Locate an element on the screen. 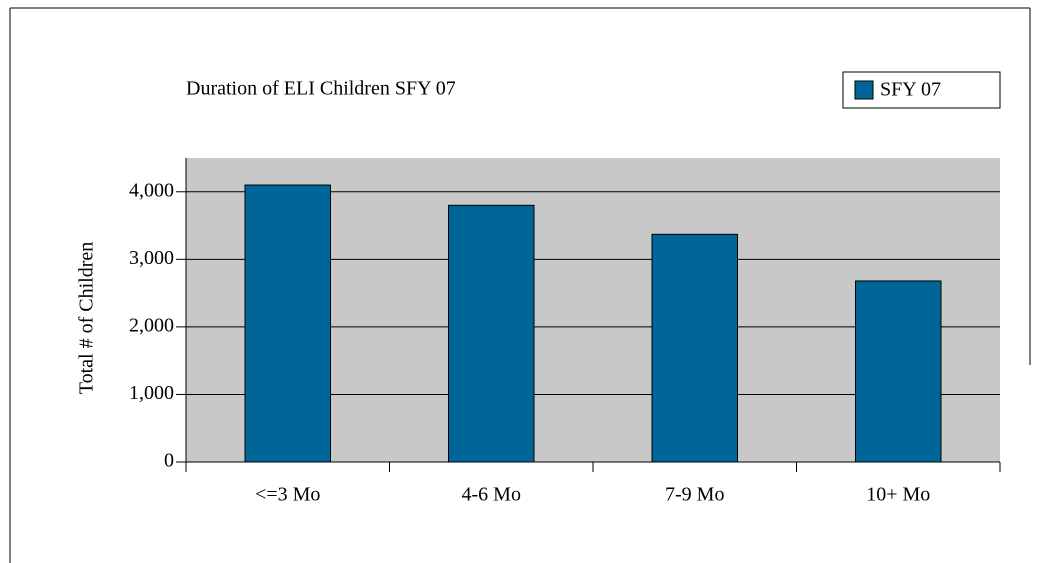  legend-label: SFY 07 is located at coordinates (910, 90).